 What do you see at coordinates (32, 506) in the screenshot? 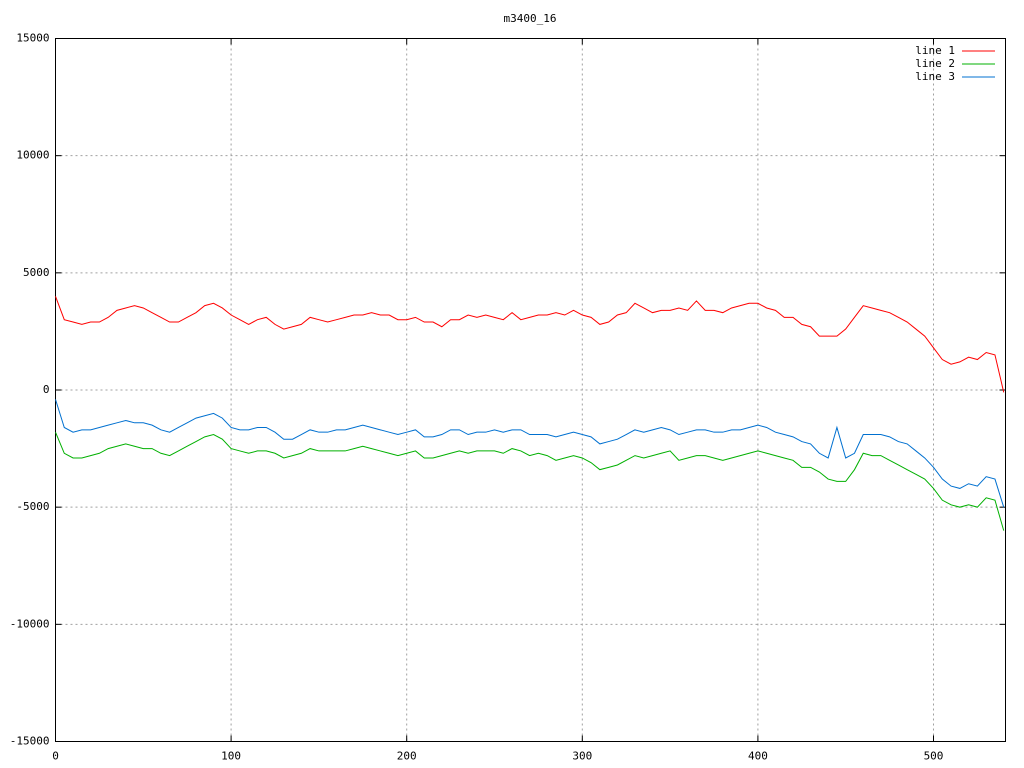
I see `y-tick-label: -5000` at bounding box center [32, 506].